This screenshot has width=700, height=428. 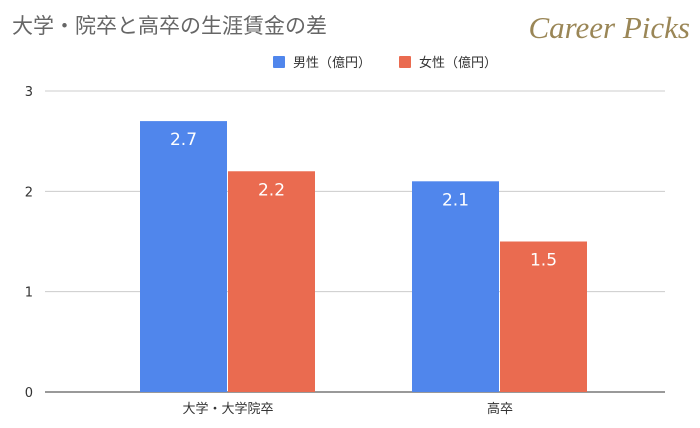 I want to click on data-label: 2.1, so click(x=455, y=200).